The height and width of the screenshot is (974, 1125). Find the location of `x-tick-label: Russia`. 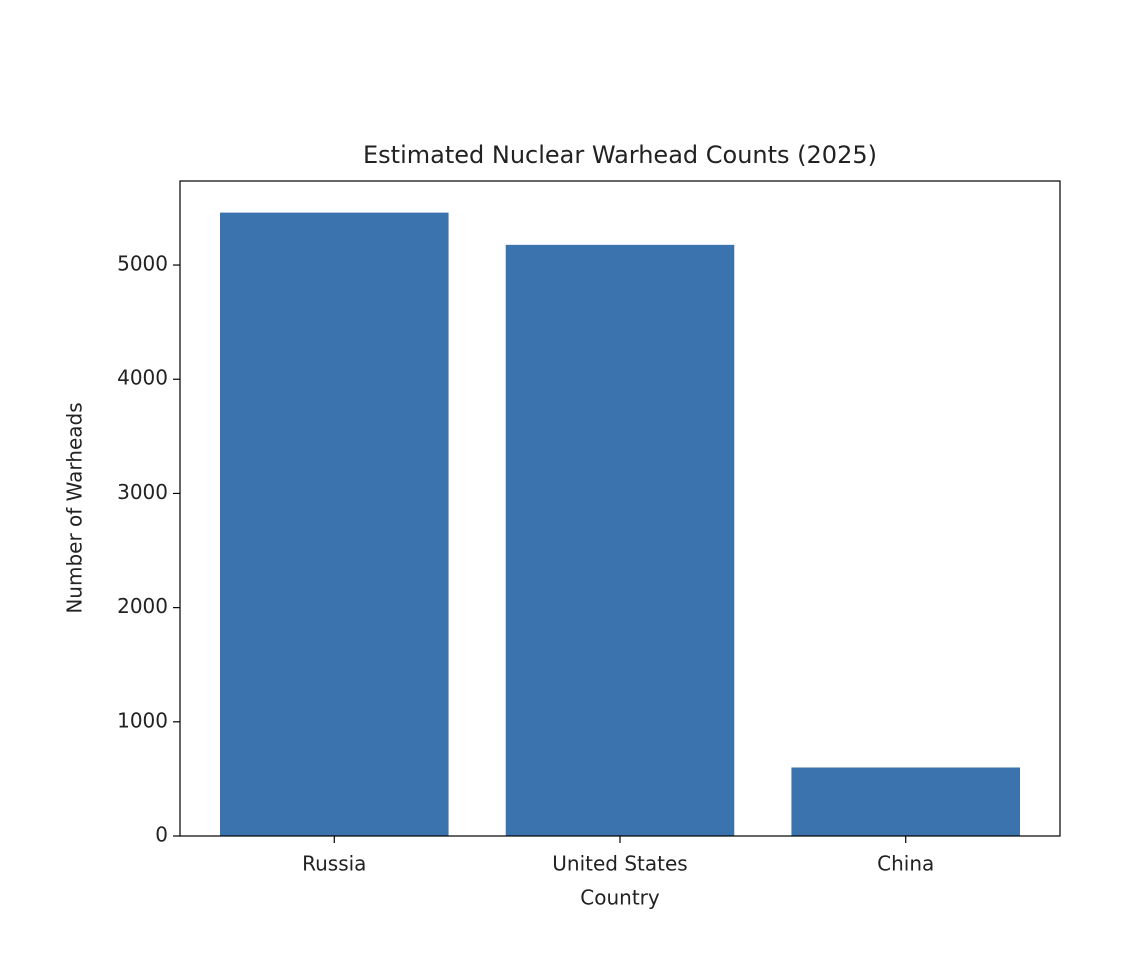

x-tick-label: Russia is located at coordinates (334, 864).